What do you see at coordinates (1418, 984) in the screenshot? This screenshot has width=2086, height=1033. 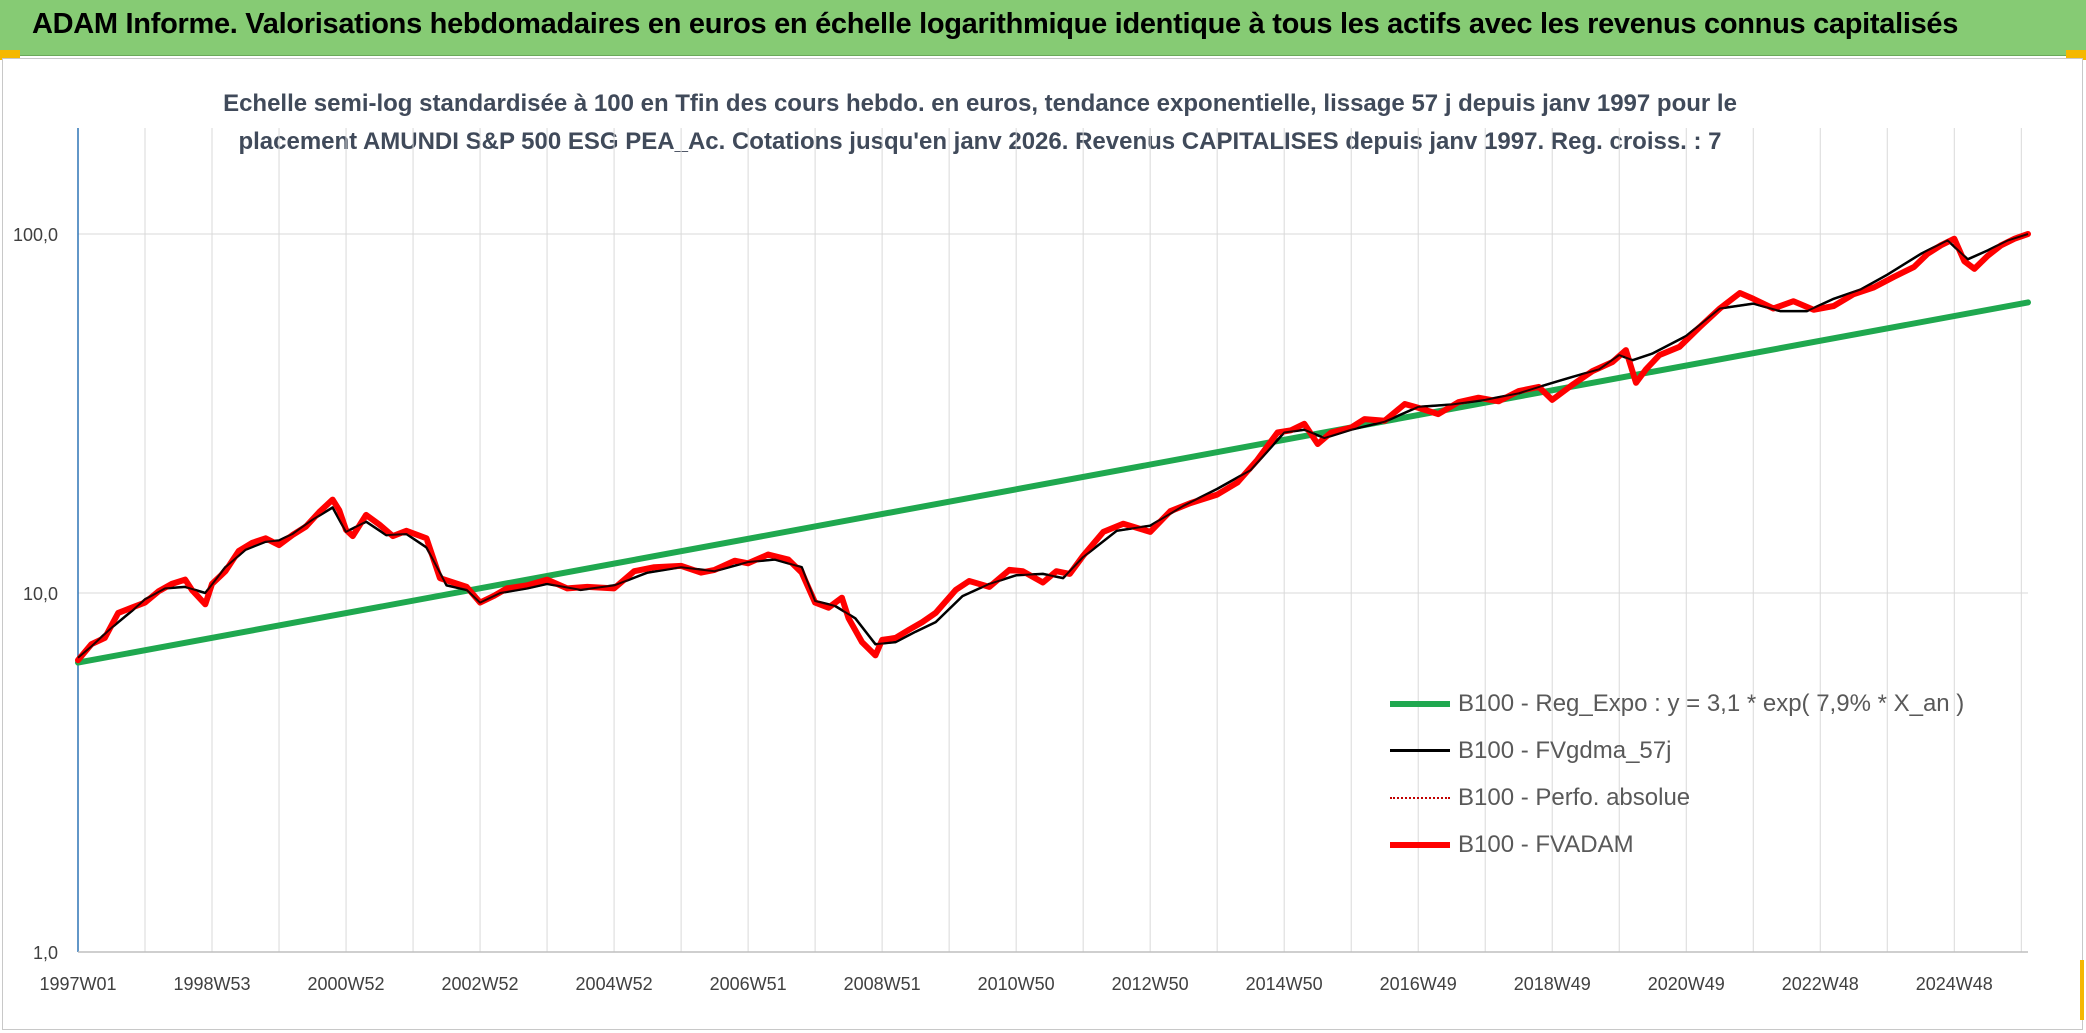 I see `x-tick-label: 2016W49` at bounding box center [1418, 984].